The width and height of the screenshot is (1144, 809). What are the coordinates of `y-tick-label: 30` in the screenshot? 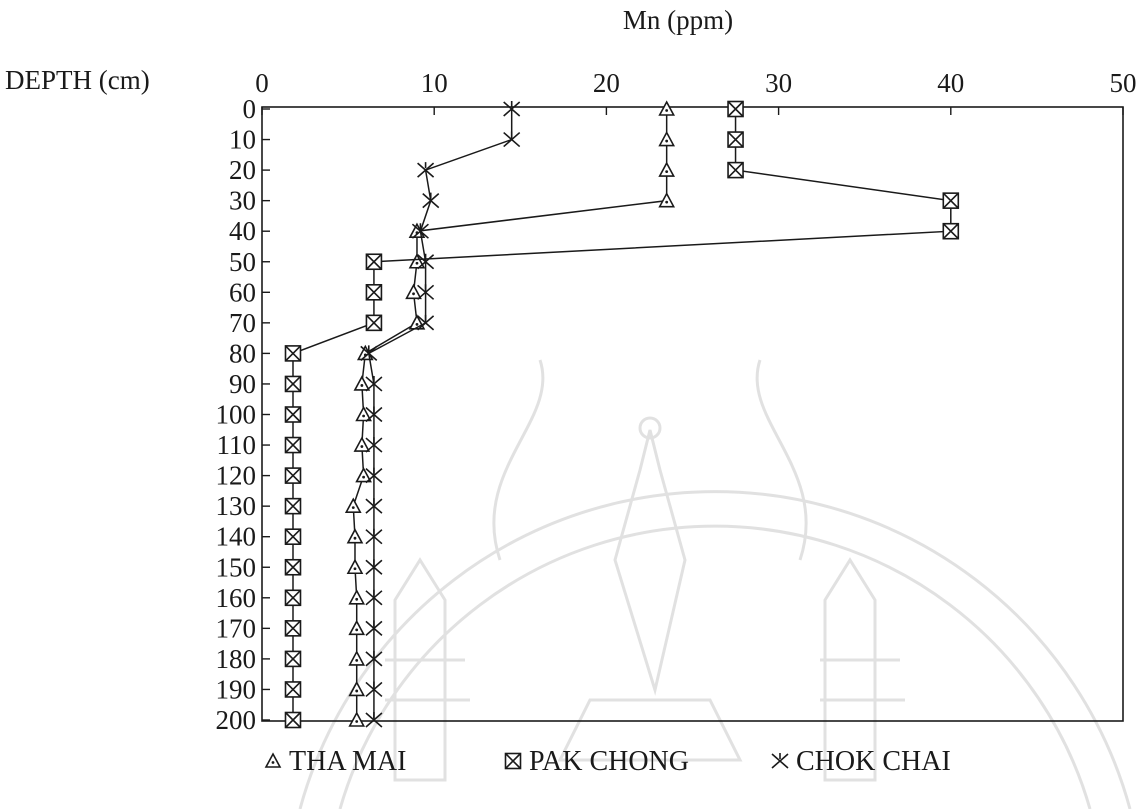 It's located at (242, 201).